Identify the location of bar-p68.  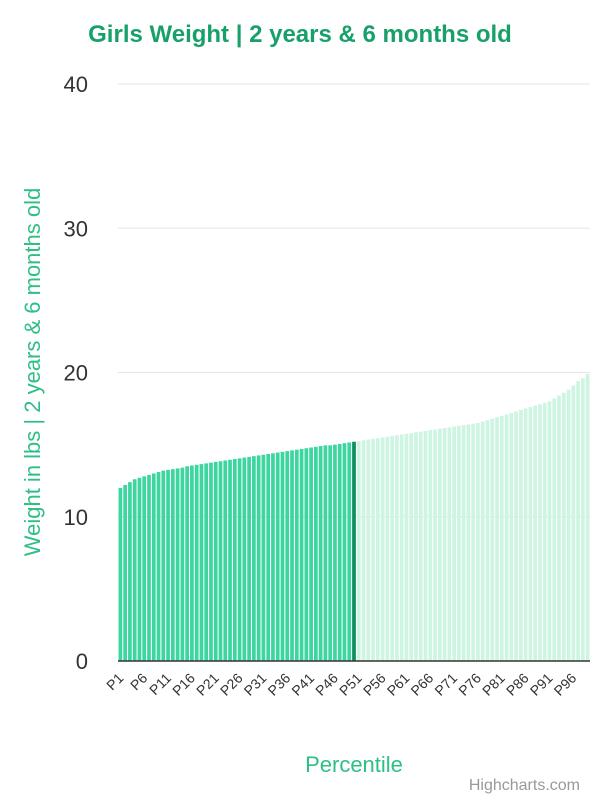
(439, 544).